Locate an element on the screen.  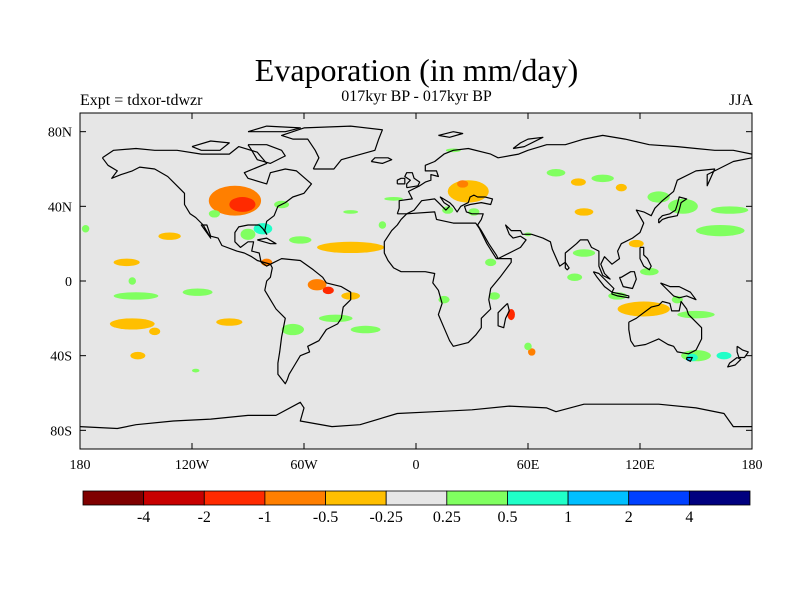
legend-label: -0.25 is located at coordinates (386, 517).